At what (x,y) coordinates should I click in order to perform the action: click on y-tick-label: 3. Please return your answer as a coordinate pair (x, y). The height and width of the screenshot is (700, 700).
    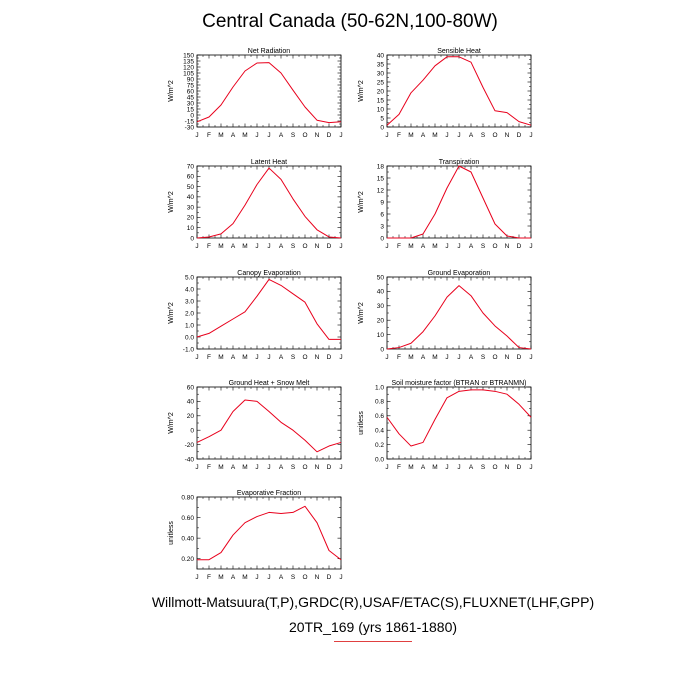
    Looking at the image, I should click on (382, 226).